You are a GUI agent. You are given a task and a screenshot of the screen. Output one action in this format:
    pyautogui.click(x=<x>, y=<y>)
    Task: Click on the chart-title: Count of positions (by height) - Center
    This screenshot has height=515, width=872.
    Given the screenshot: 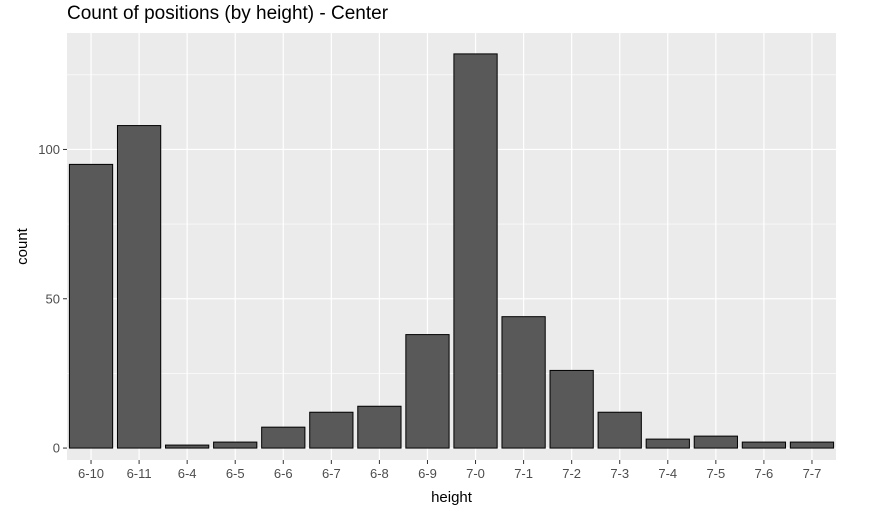 What is the action you would take?
    pyautogui.click(x=228, y=13)
    